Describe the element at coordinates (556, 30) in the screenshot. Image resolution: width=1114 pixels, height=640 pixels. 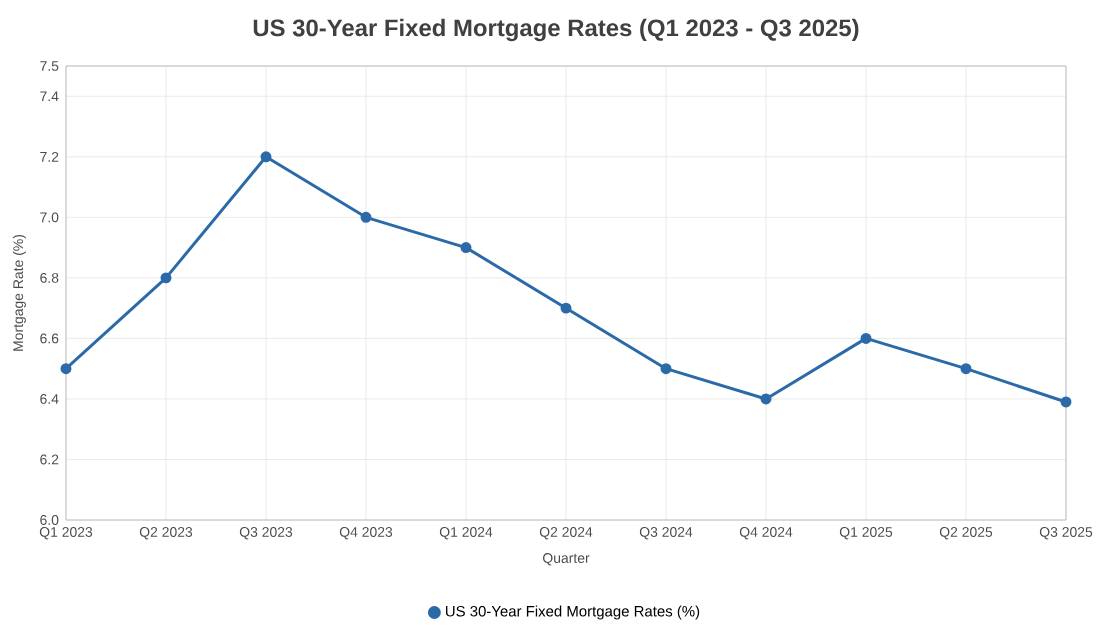
I see `chart-title: US 30-Year Fixed Mortgage Rates (Q1 2023 - Q3 2025)` at that location.